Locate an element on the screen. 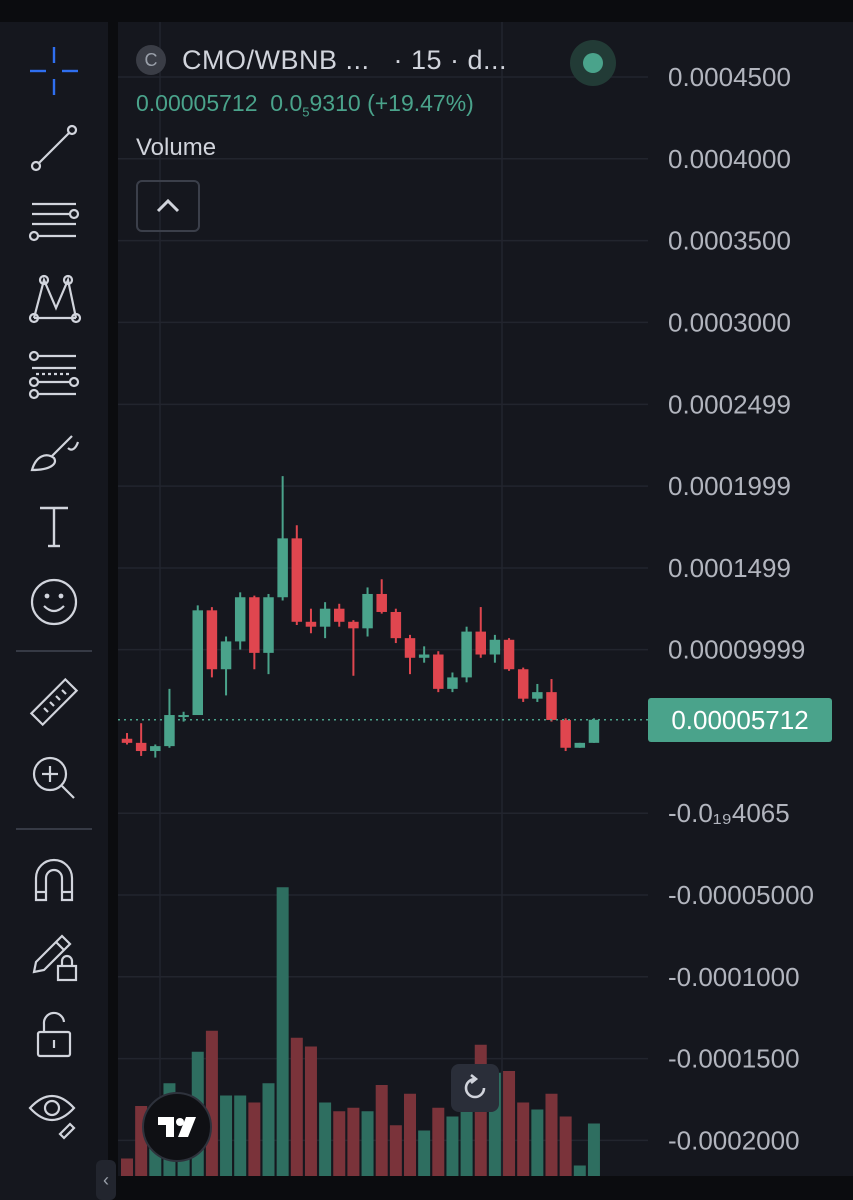  unlock-icon is located at coordinates (54, 1034).